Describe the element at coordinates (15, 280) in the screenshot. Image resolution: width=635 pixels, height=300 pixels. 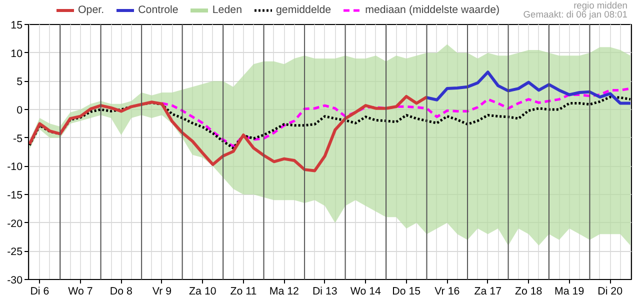
I see `y-tick-label: -30` at that location.